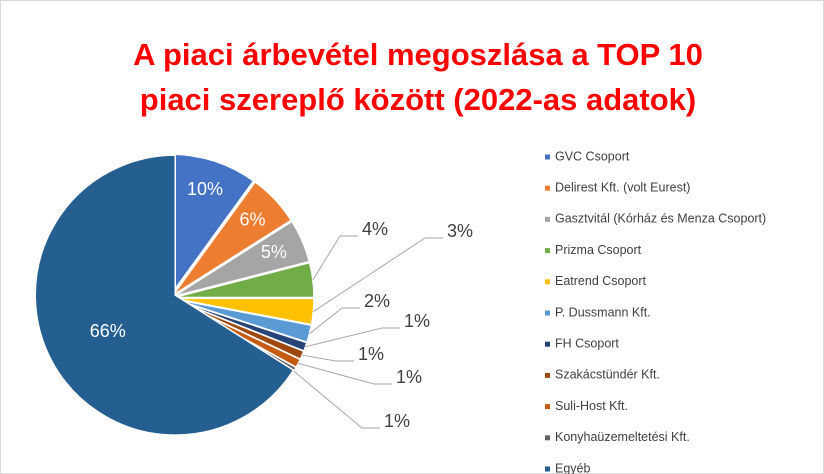  What do you see at coordinates (603, 312) in the screenshot?
I see `legend-label: P. Dussmann Kft.` at bounding box center [603, 312].